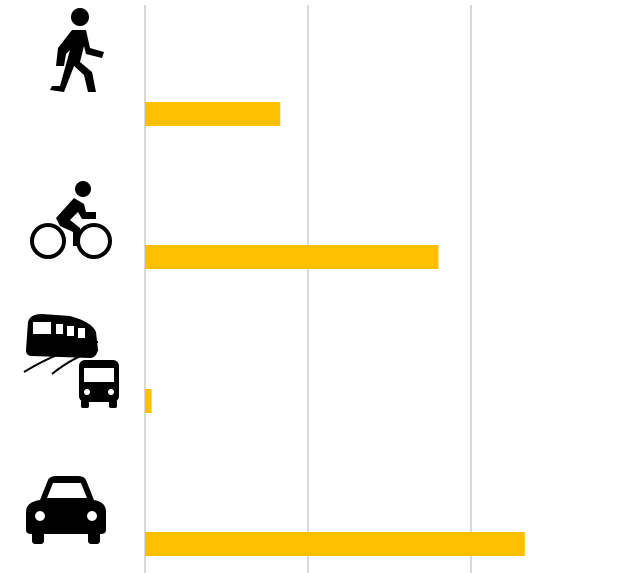  Describe the element at coordinates (71, 276) in the screenshot. I see `category-icons` at that location.